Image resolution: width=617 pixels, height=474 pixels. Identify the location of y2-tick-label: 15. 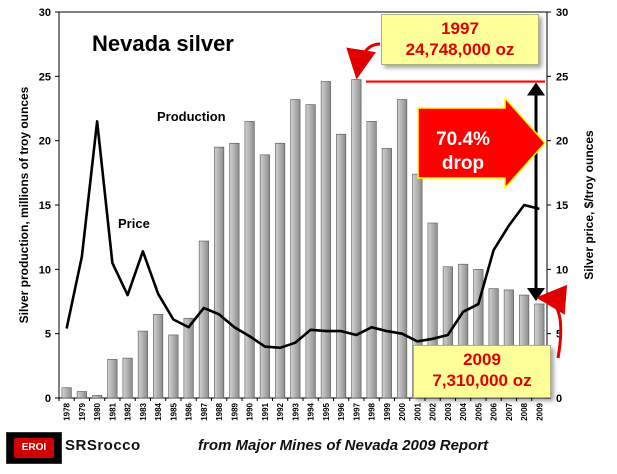
(562, 206).